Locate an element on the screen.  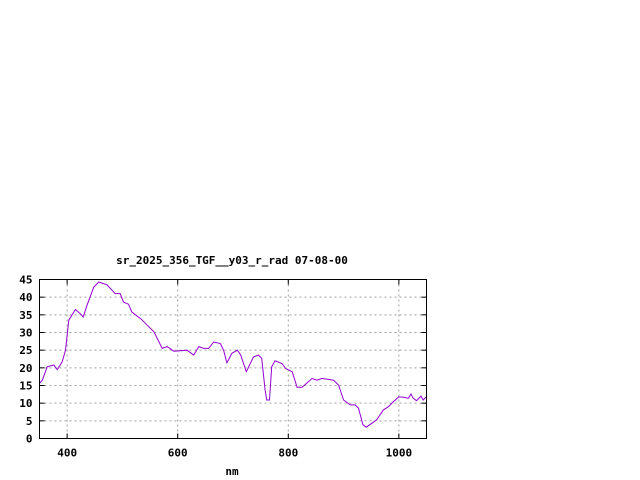
y-tick-label: 30 is located at coordinates (25, 333).